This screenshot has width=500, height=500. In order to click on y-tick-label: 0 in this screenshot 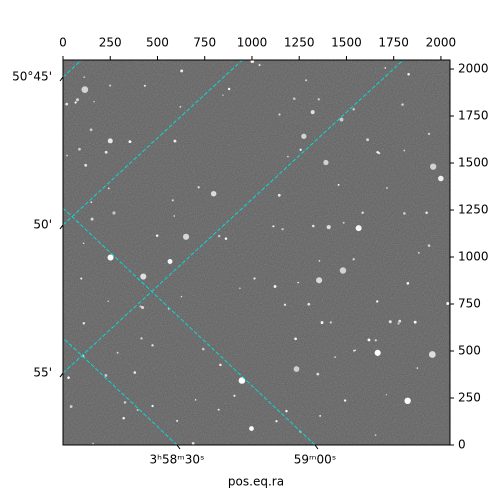, I will do `click(462, 445)`.